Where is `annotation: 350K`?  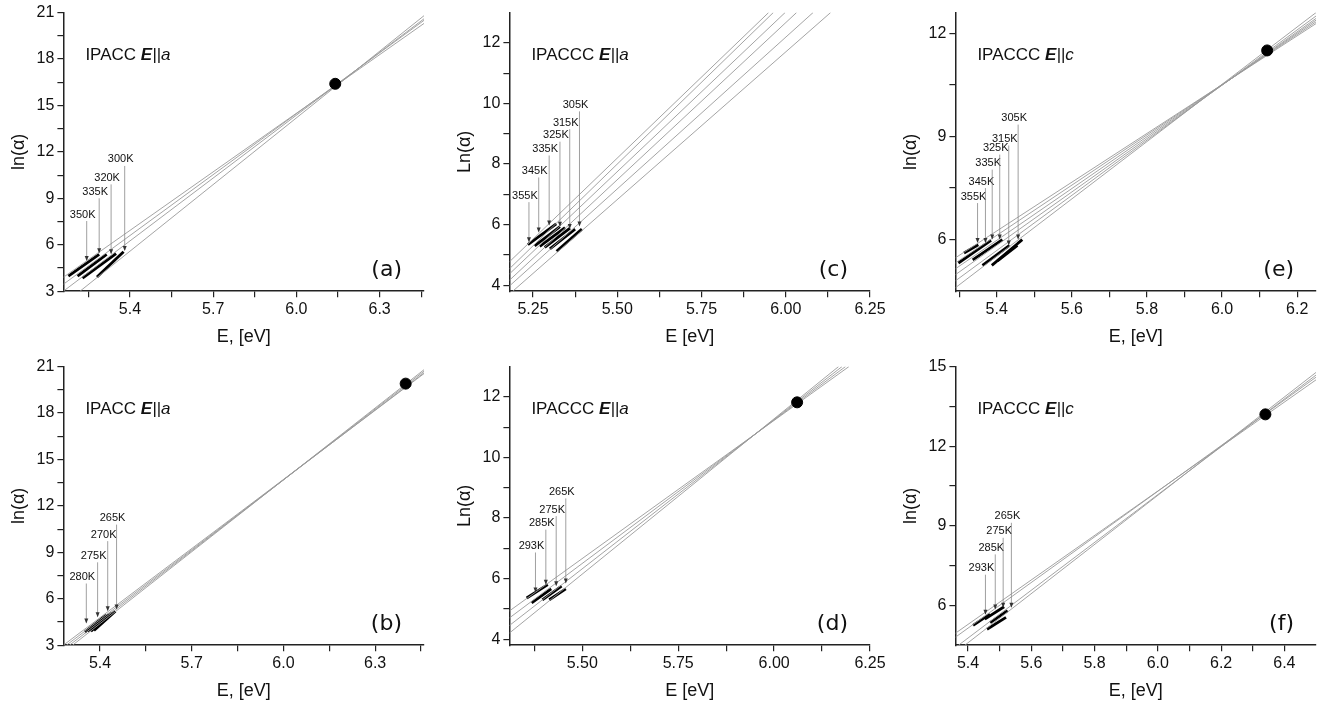
annotation: 350K is located at coordinates (83, 213).